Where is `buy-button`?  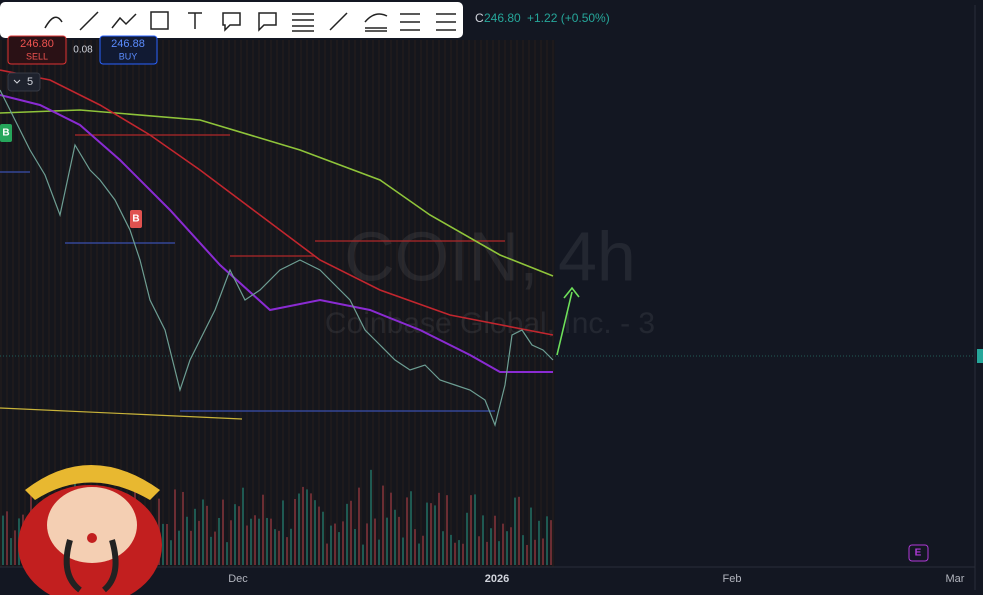 buy-button is located at coordinates (128, 50).